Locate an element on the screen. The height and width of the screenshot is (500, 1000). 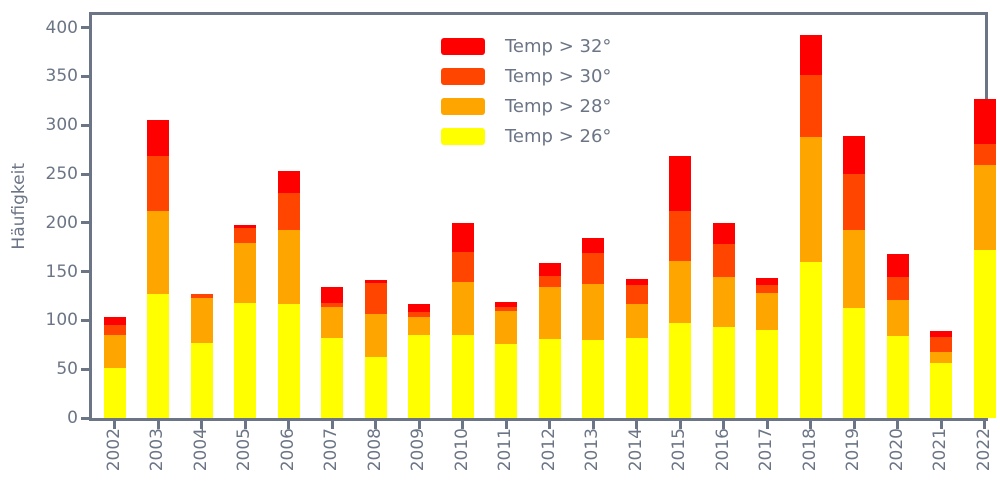
x-tick-label-2007: 2007 is located at coordinates (331, 450).